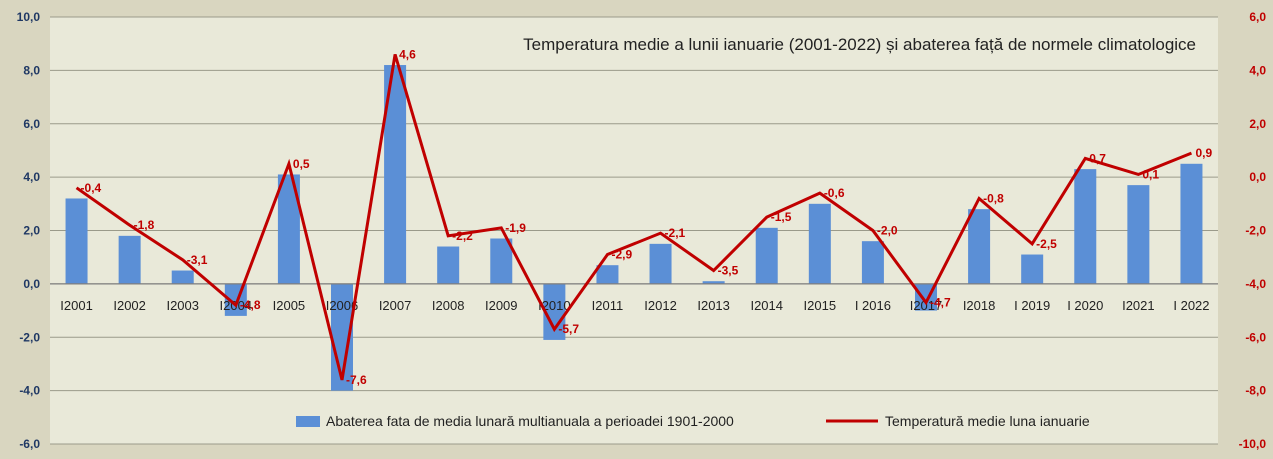 Image resolution: width=1273 pixels, height=459 pixels. Describe the element at coordinates (1255, 337) in the screenshot. I see `right-tick-label: -6,0` at that location.